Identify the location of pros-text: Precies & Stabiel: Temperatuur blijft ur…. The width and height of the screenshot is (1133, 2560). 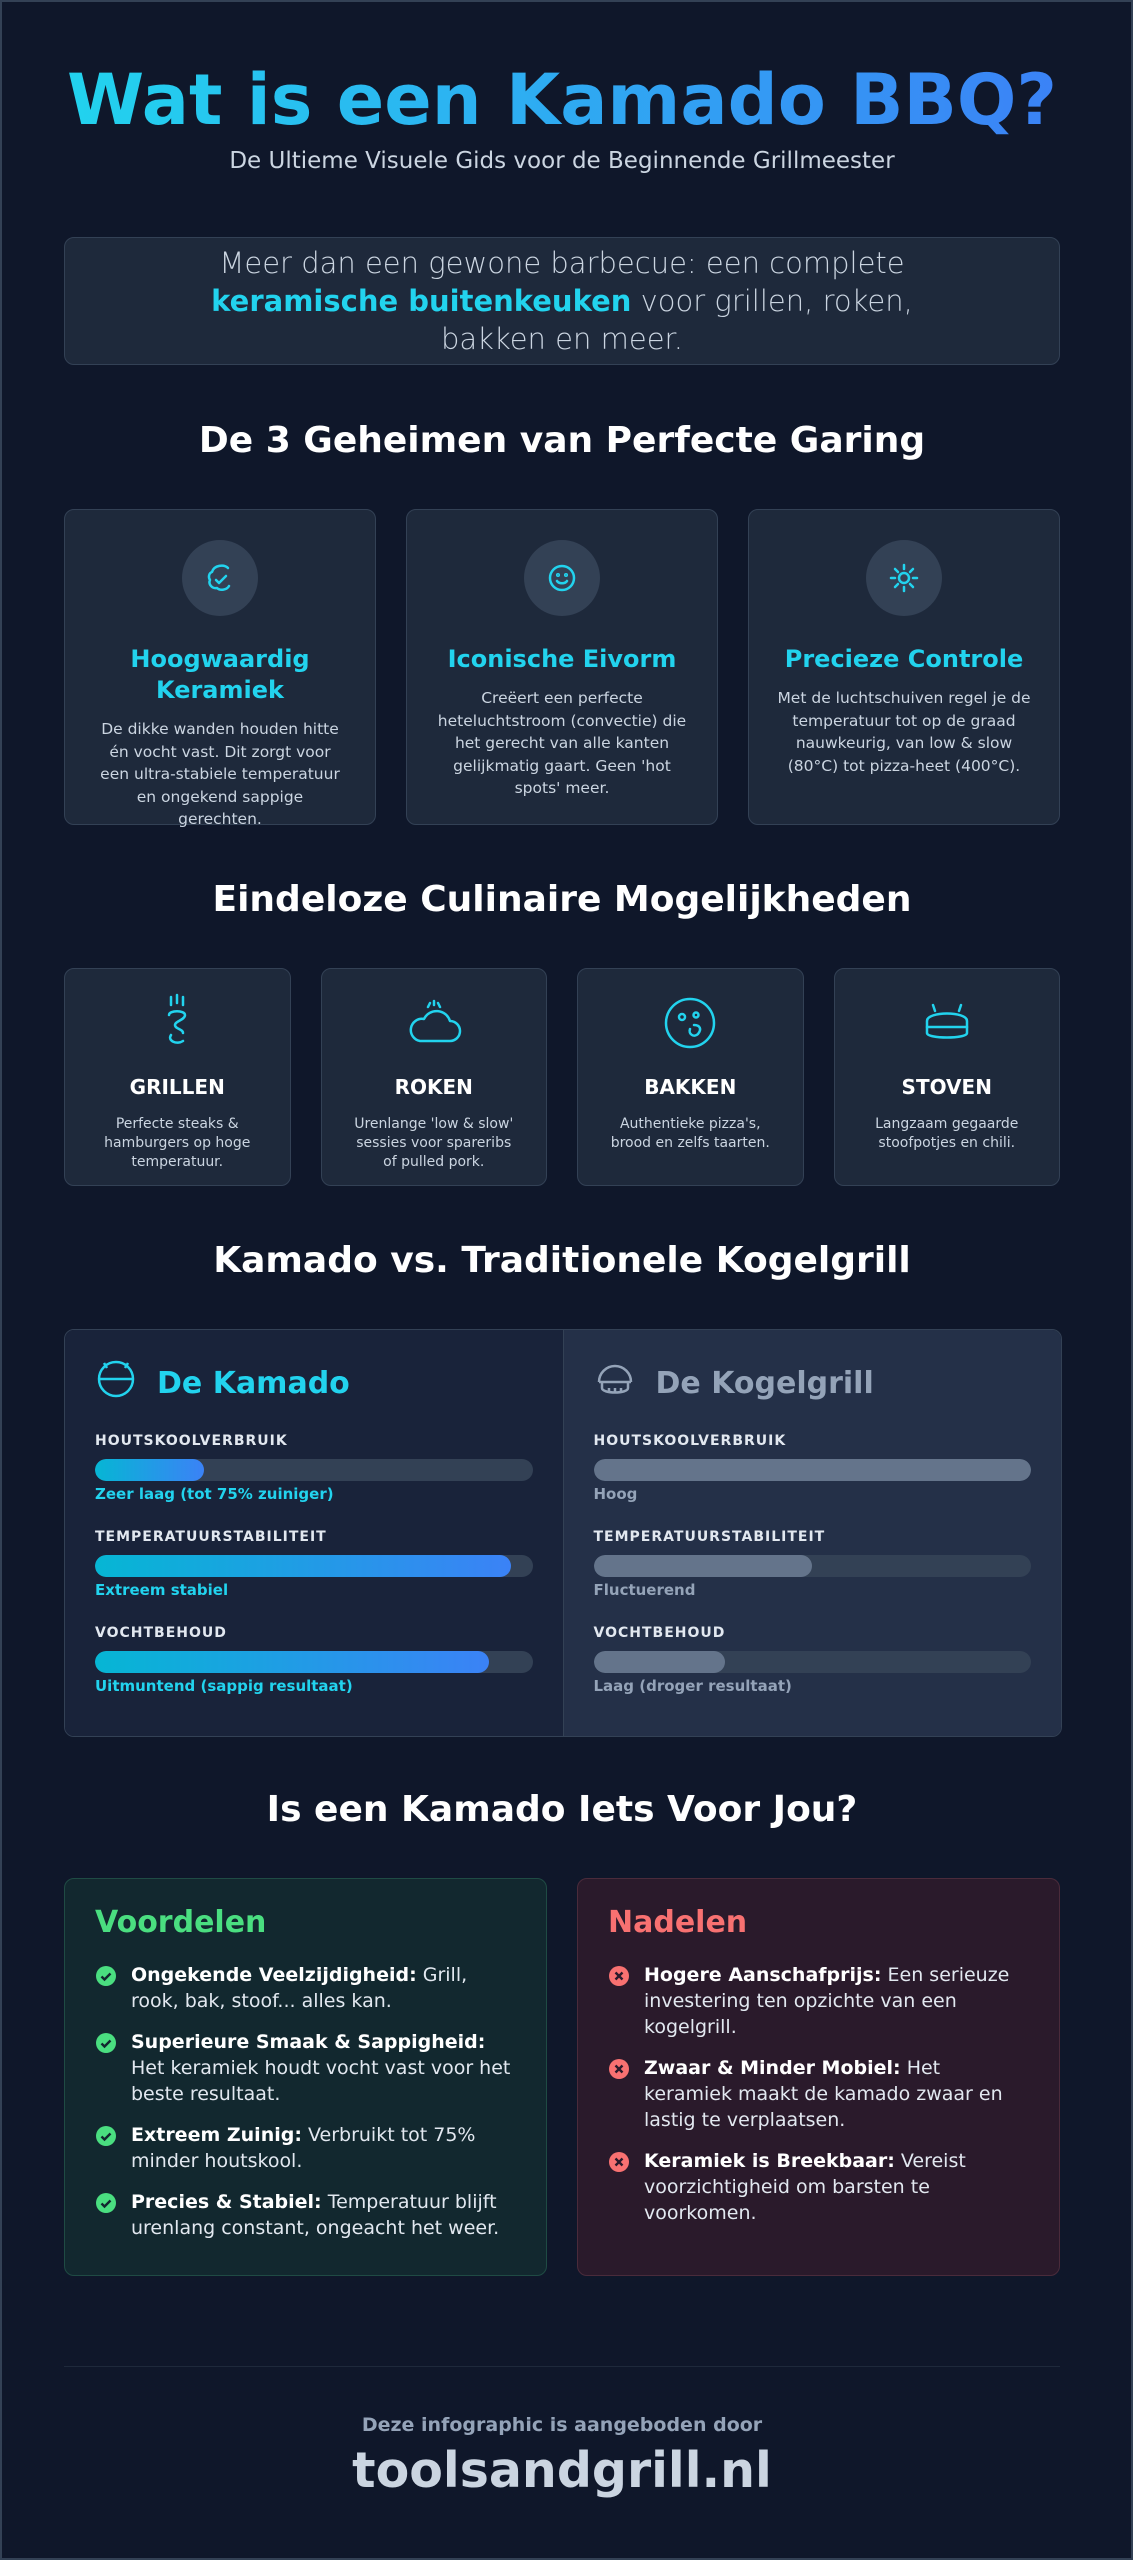
(323, 2215).